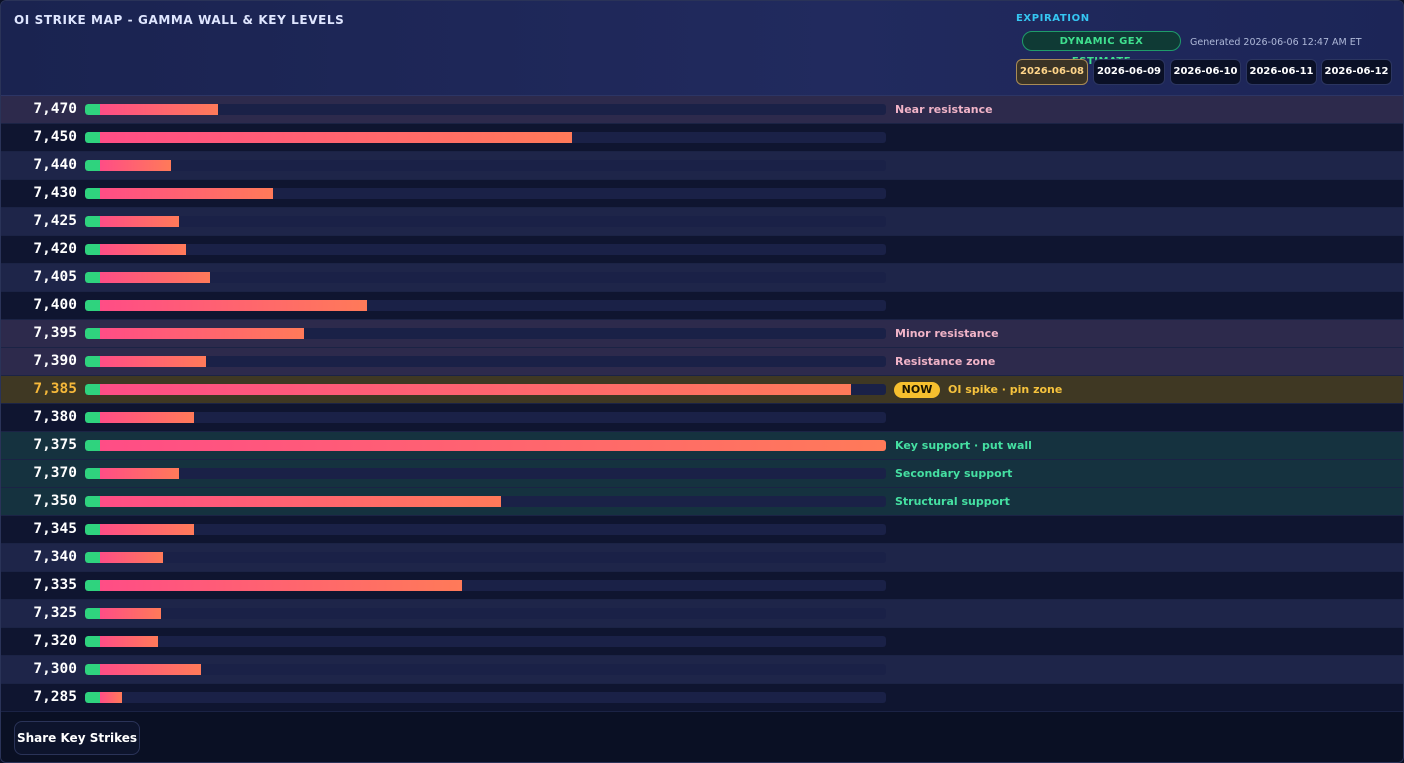  What do you see at coordinates (952, 501) in the screenshot?
I see `level-note: Structural support` at bounding box center [952, 501].